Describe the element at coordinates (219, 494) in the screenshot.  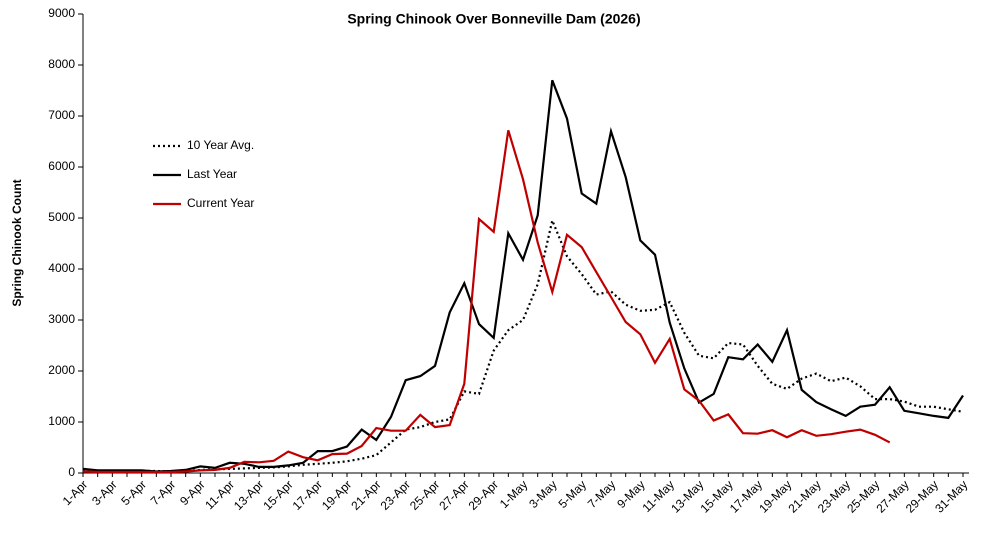
I see `x-tick-label: 11-Apr` at that location.